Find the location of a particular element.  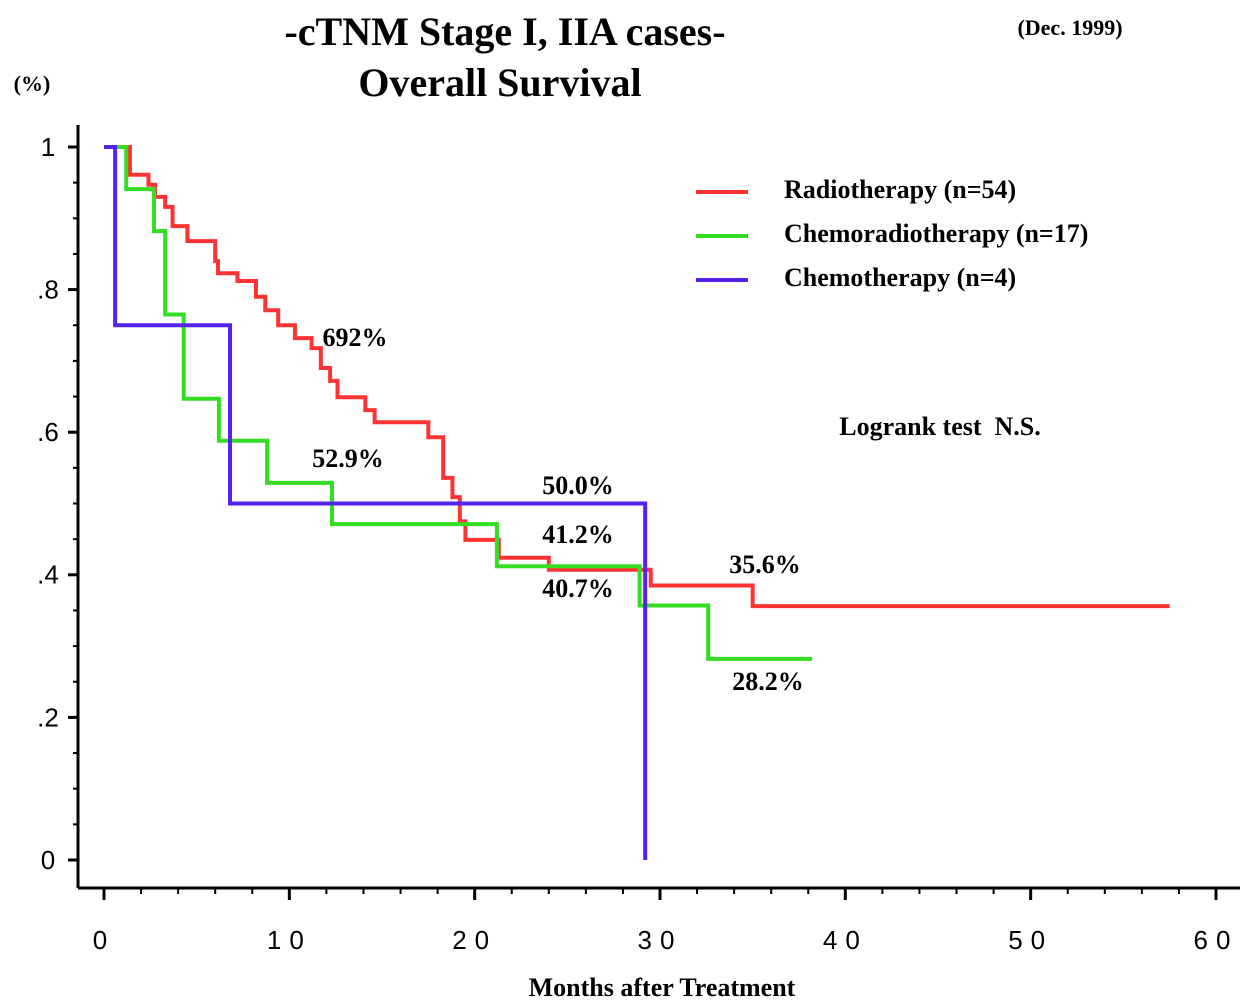

y-tick-label: .4 is located at coordinates (48, 575).